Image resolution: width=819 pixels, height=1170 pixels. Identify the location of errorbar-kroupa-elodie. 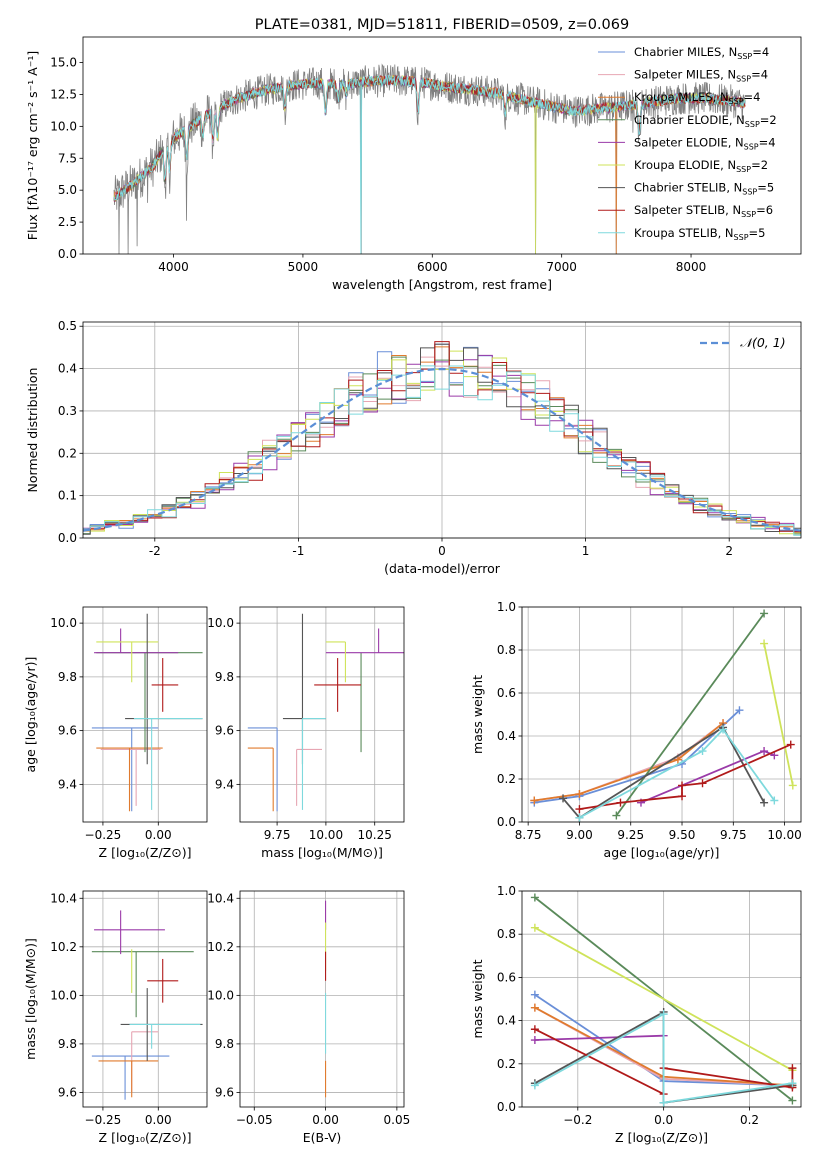
(127, 662).